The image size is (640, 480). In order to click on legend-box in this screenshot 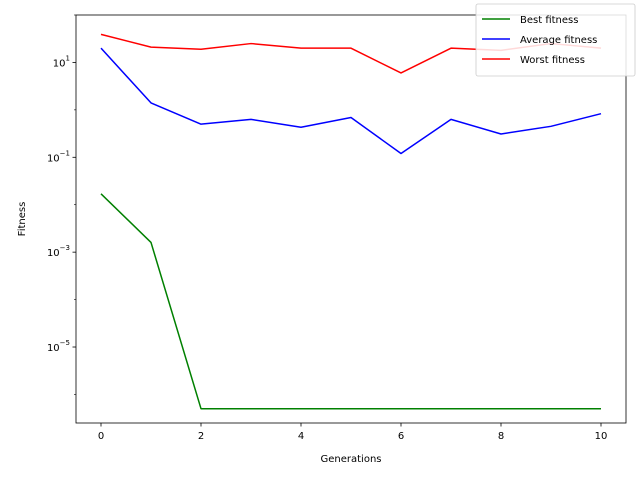, I will do `click(555, 40)`.